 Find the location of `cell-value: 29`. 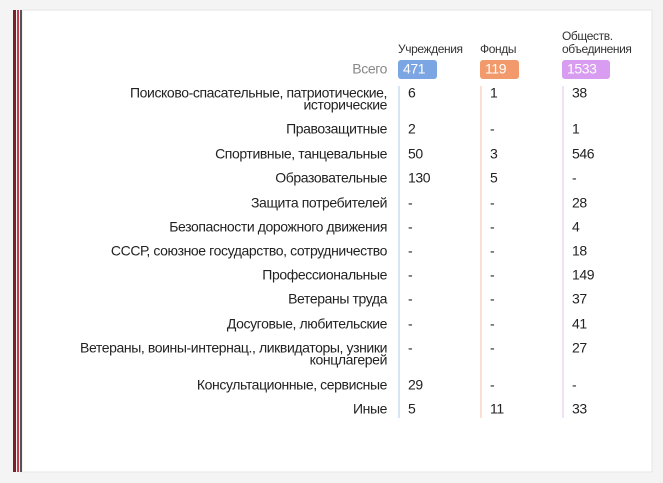

cell-value: 29 is located at coordinates (415, 385).